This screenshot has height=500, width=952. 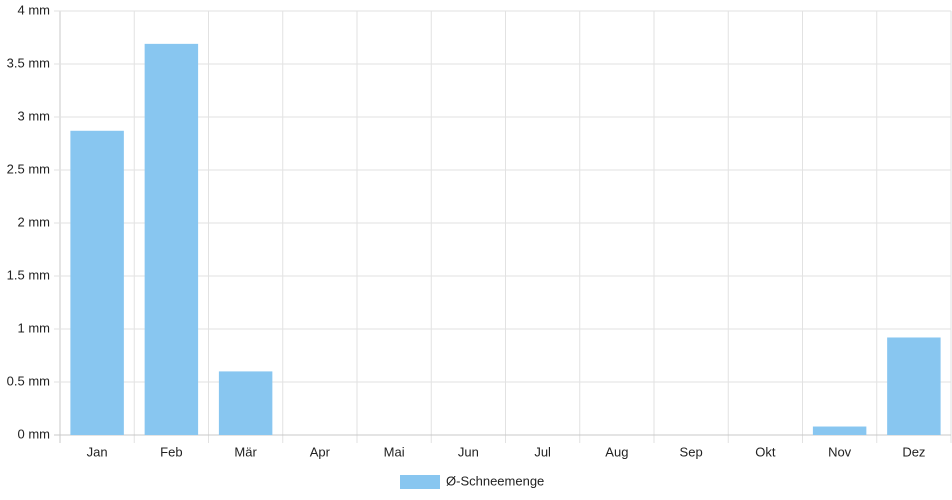 What do you see at coordinates (765, 451) in the screenshot?
I see `x-tick-label: Okt` at bounding box center [765, 451].